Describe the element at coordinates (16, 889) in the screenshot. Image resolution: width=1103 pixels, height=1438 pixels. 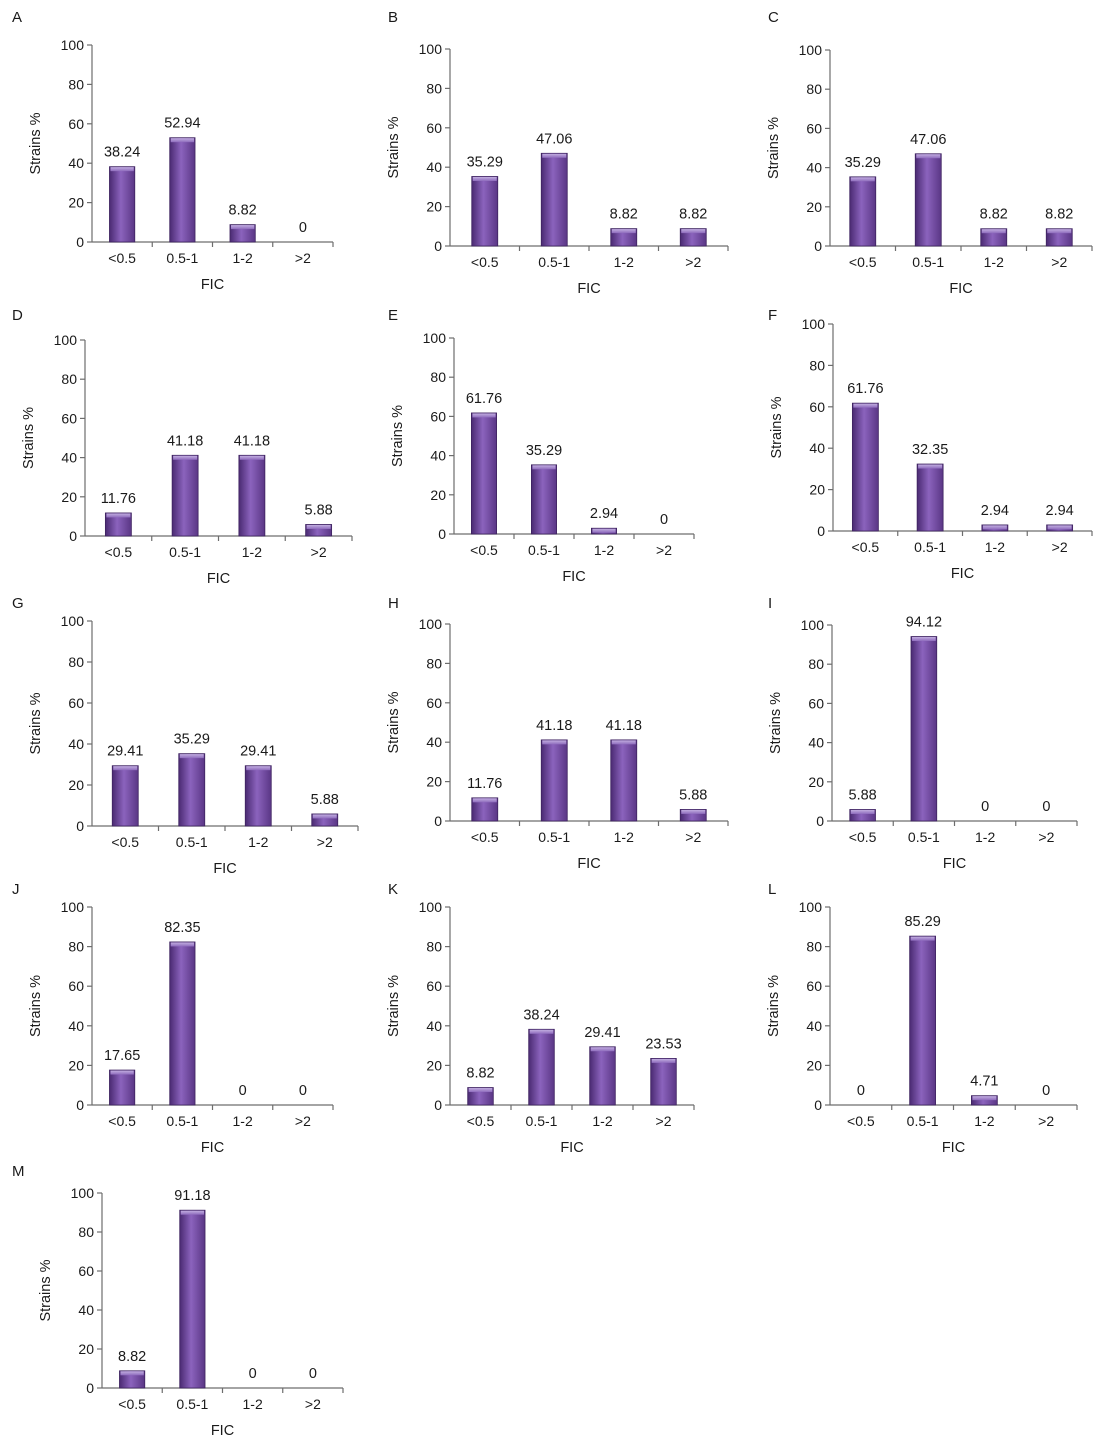
I see `panel-label: J` at that location.